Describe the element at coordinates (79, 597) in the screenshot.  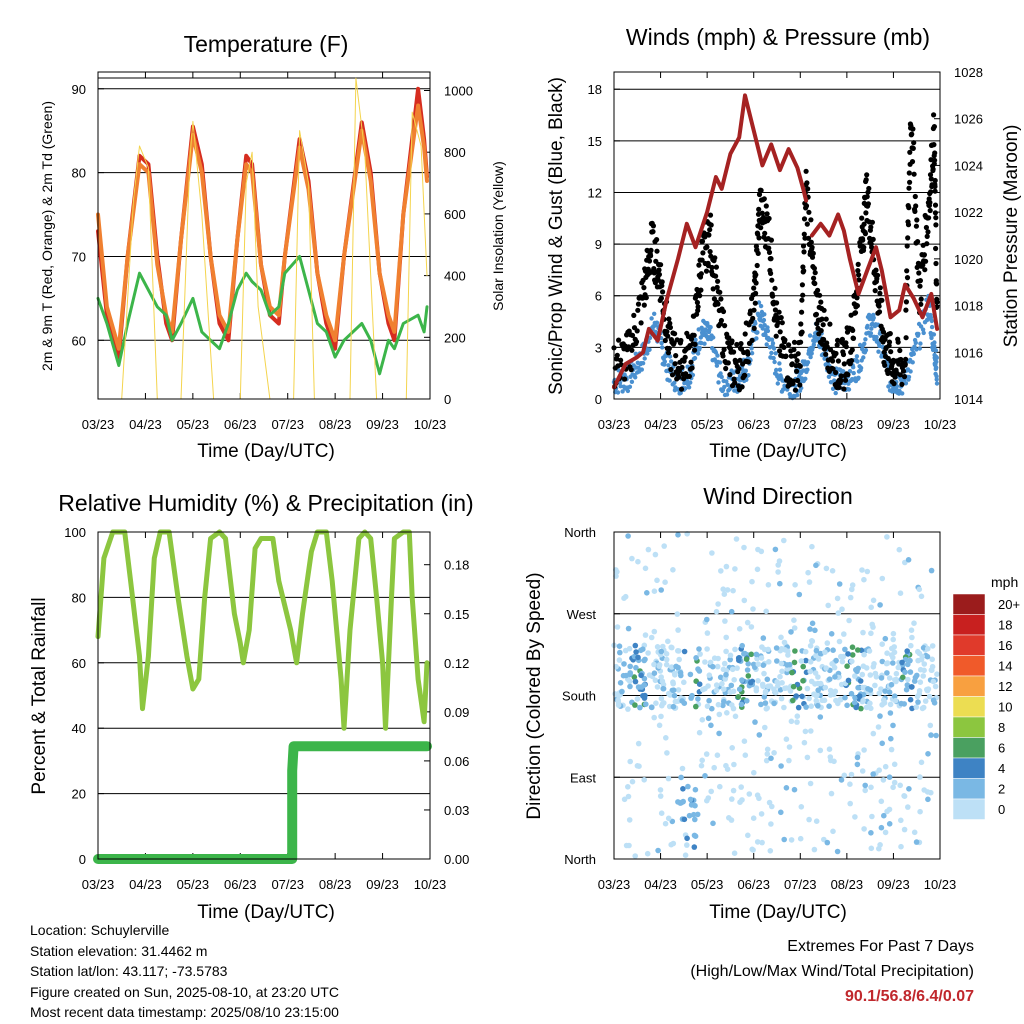
I see `humidity-ytick-label: 80` at that location.